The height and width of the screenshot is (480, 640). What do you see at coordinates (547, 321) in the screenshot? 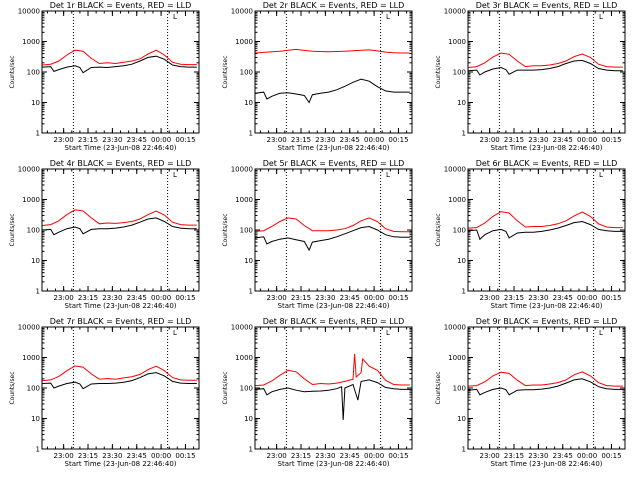
I see `panel-title: Det 9r BLACK = Events, RED = LLD` at bounding box center [547, 321].